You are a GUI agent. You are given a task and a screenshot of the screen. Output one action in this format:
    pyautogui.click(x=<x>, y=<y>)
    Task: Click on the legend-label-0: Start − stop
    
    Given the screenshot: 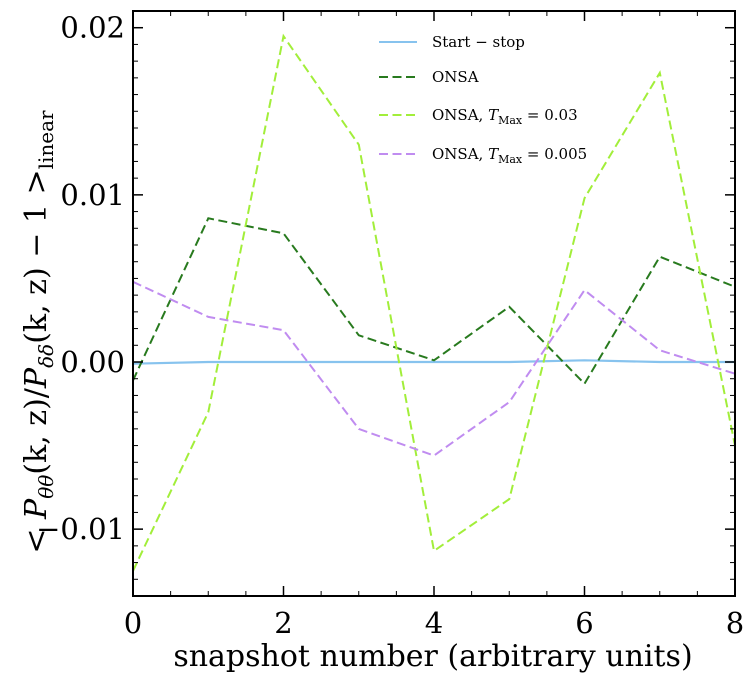 What is the action you would take?
    pyautogui.click(x=478, y=42)
    